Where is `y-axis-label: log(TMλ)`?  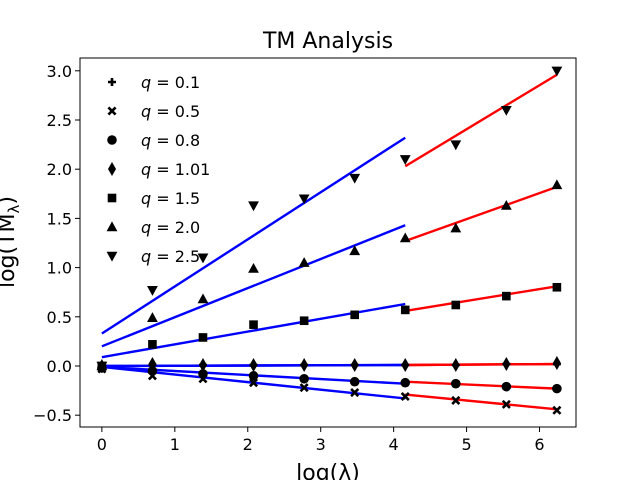
y-axis-label: log(TMλ) is located at coordinates (11, 242).